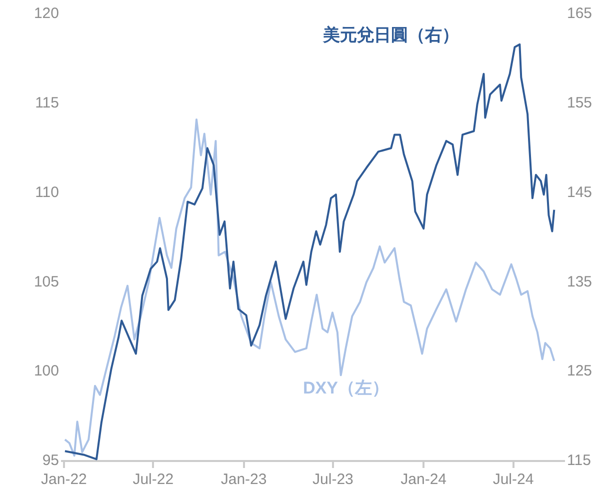  Describe the element at coordinates (579, 371) in the screenshot. I see `y2-tick-label: 125` at that location.